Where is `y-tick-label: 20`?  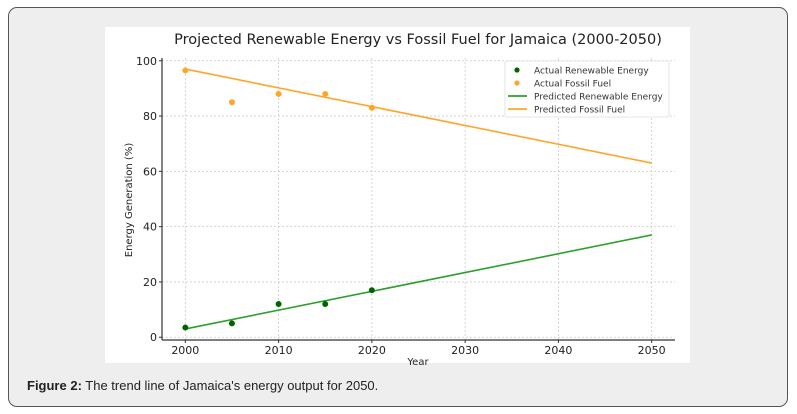
y-tick-label: 20 is located at coordinates (150, 282).